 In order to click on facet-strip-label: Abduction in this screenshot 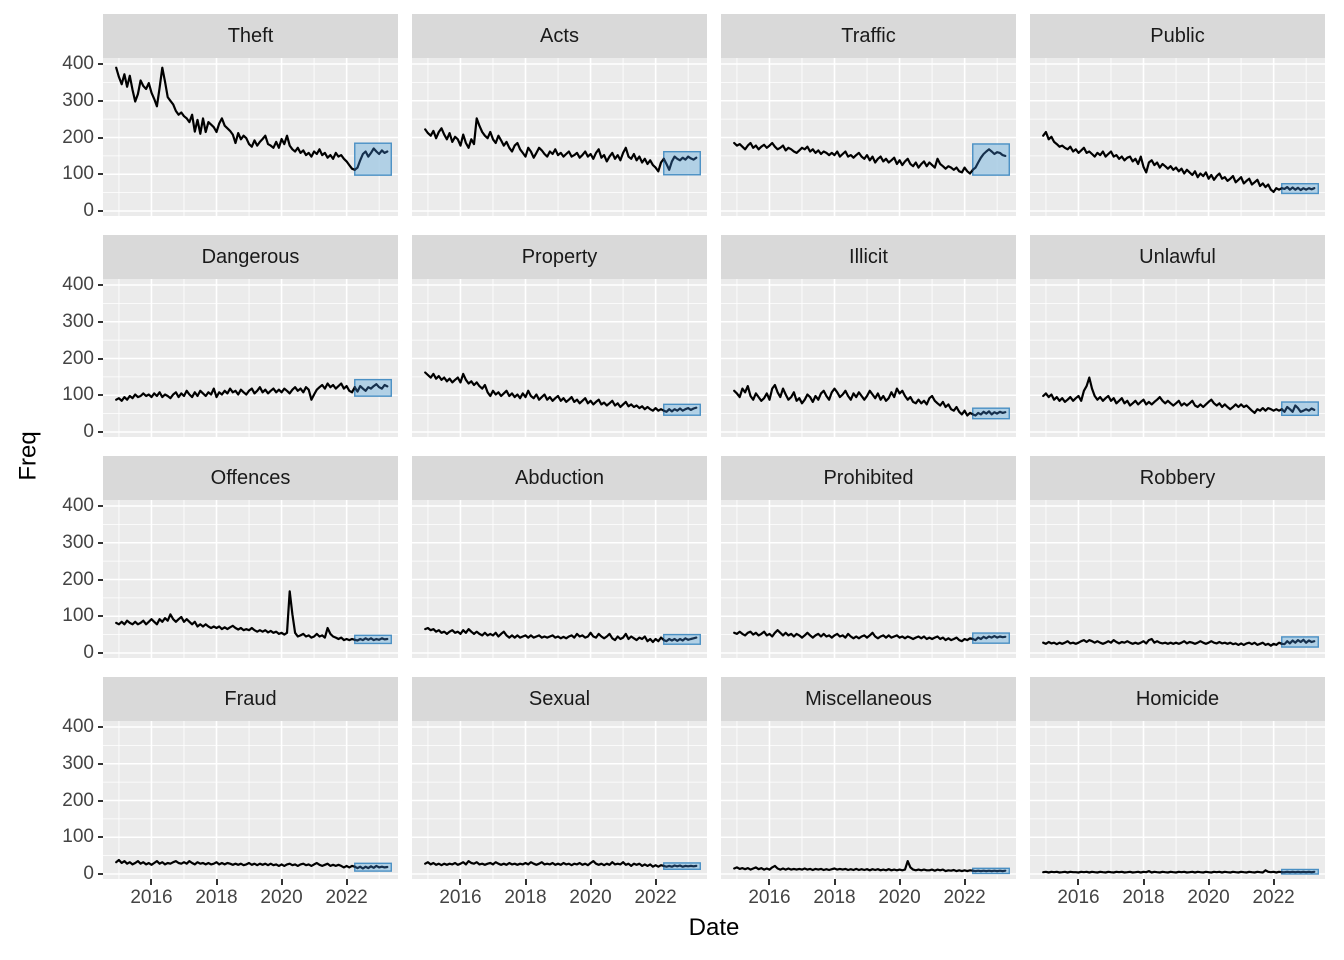, I will do `click(559, 478)`.